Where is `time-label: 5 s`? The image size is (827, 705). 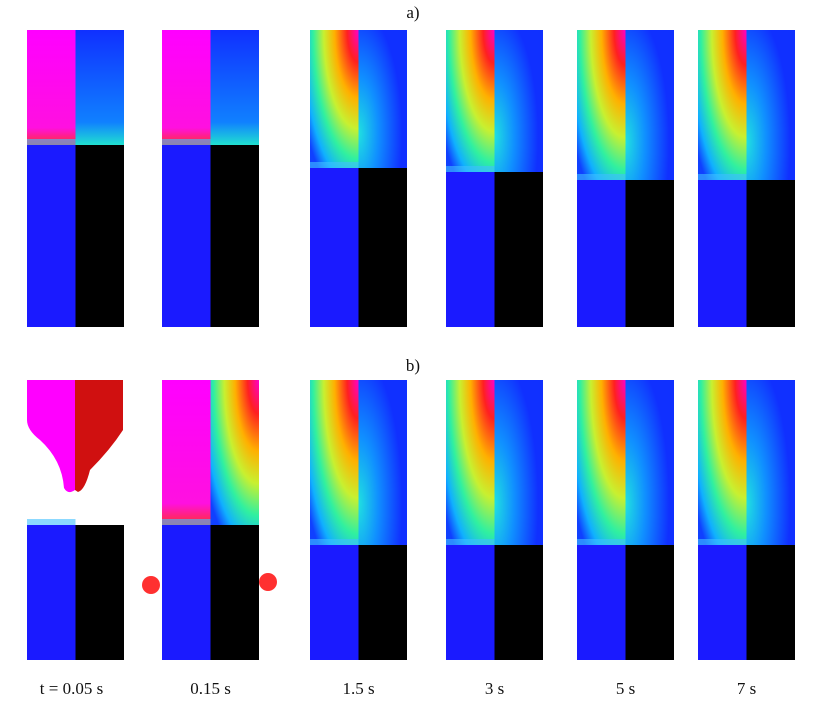
time-label: 5 s is located at coordinates (625, 688).